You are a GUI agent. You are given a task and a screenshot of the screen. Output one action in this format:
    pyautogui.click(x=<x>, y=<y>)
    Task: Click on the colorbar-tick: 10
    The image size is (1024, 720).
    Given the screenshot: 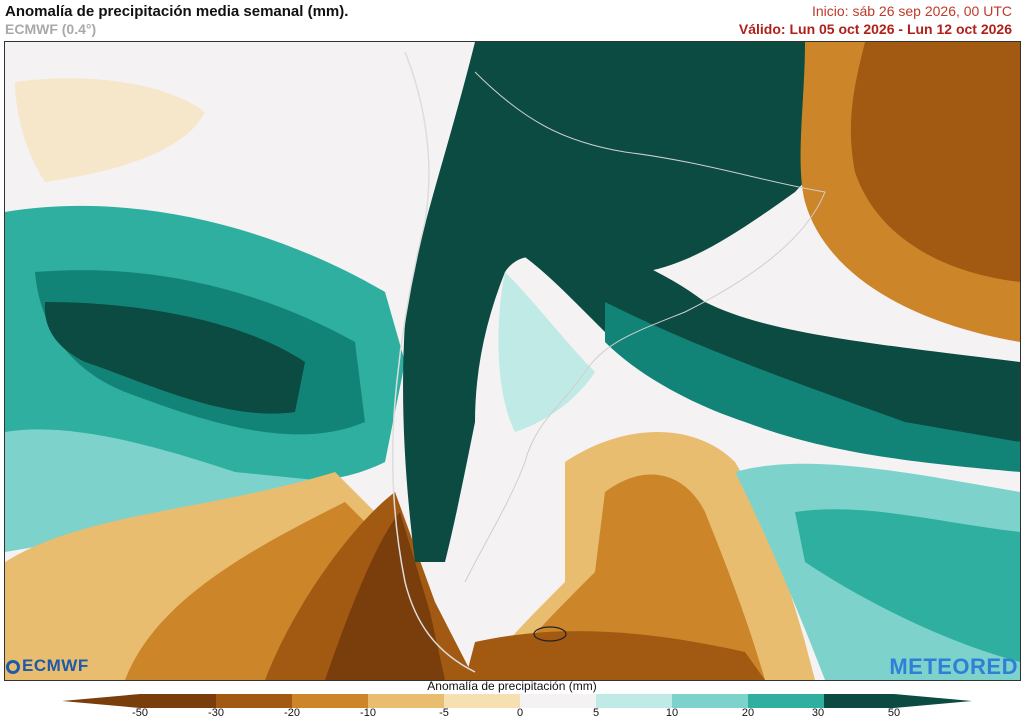 What is the action you would take?
    pyautogui.click(x=672, y=713)
    